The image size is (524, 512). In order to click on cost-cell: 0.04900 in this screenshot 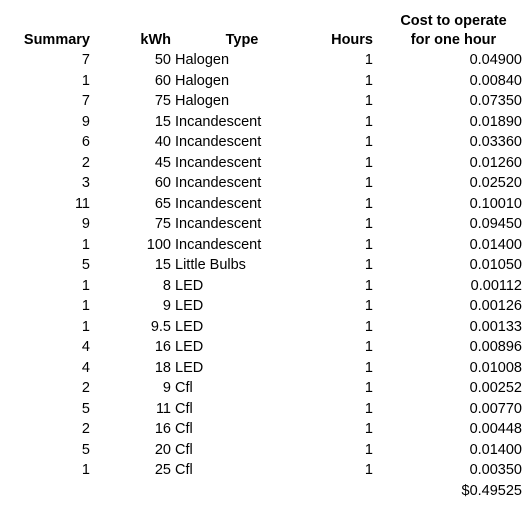, I will do `click(495, 60)`.